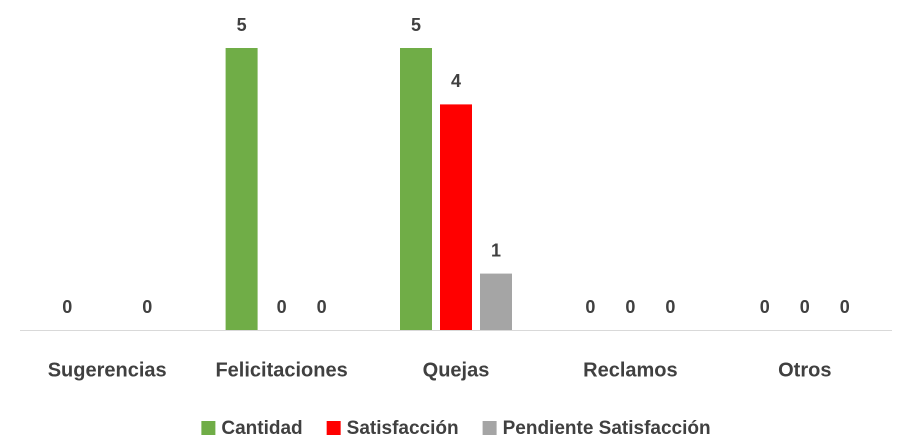 The height and width of the screenshot is (441, 912). What do you see at coordinates (107, 370) in the screenshot?
I see `x-tick-label: Sugerencias` at bounding box center [107, 370].